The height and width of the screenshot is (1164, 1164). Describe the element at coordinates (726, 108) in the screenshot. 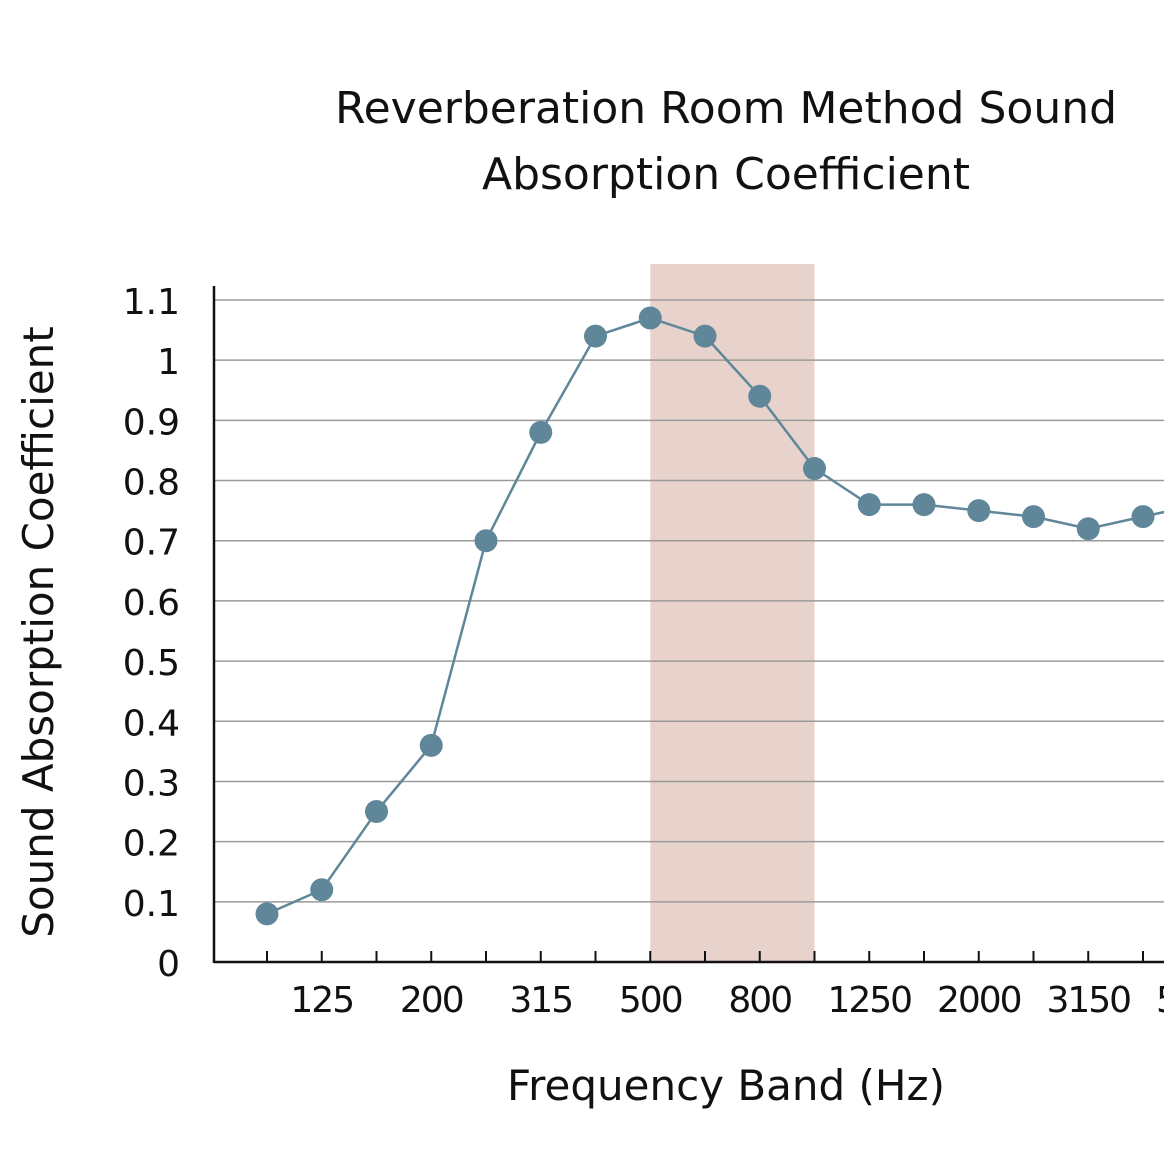

I see `chart-title-line-1: Reverberation Room Method Sound` at that location.